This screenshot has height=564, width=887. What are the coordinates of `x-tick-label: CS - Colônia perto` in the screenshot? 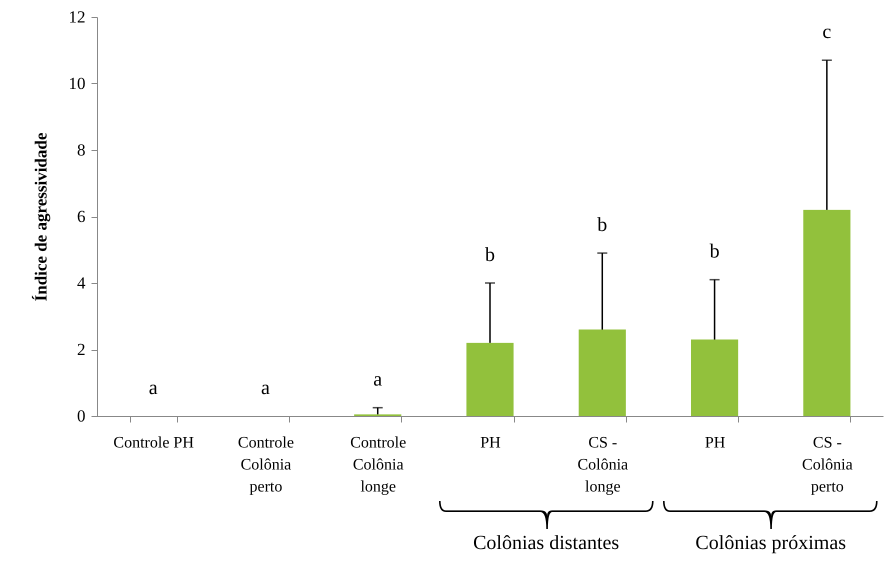 It's located at (827, 465).